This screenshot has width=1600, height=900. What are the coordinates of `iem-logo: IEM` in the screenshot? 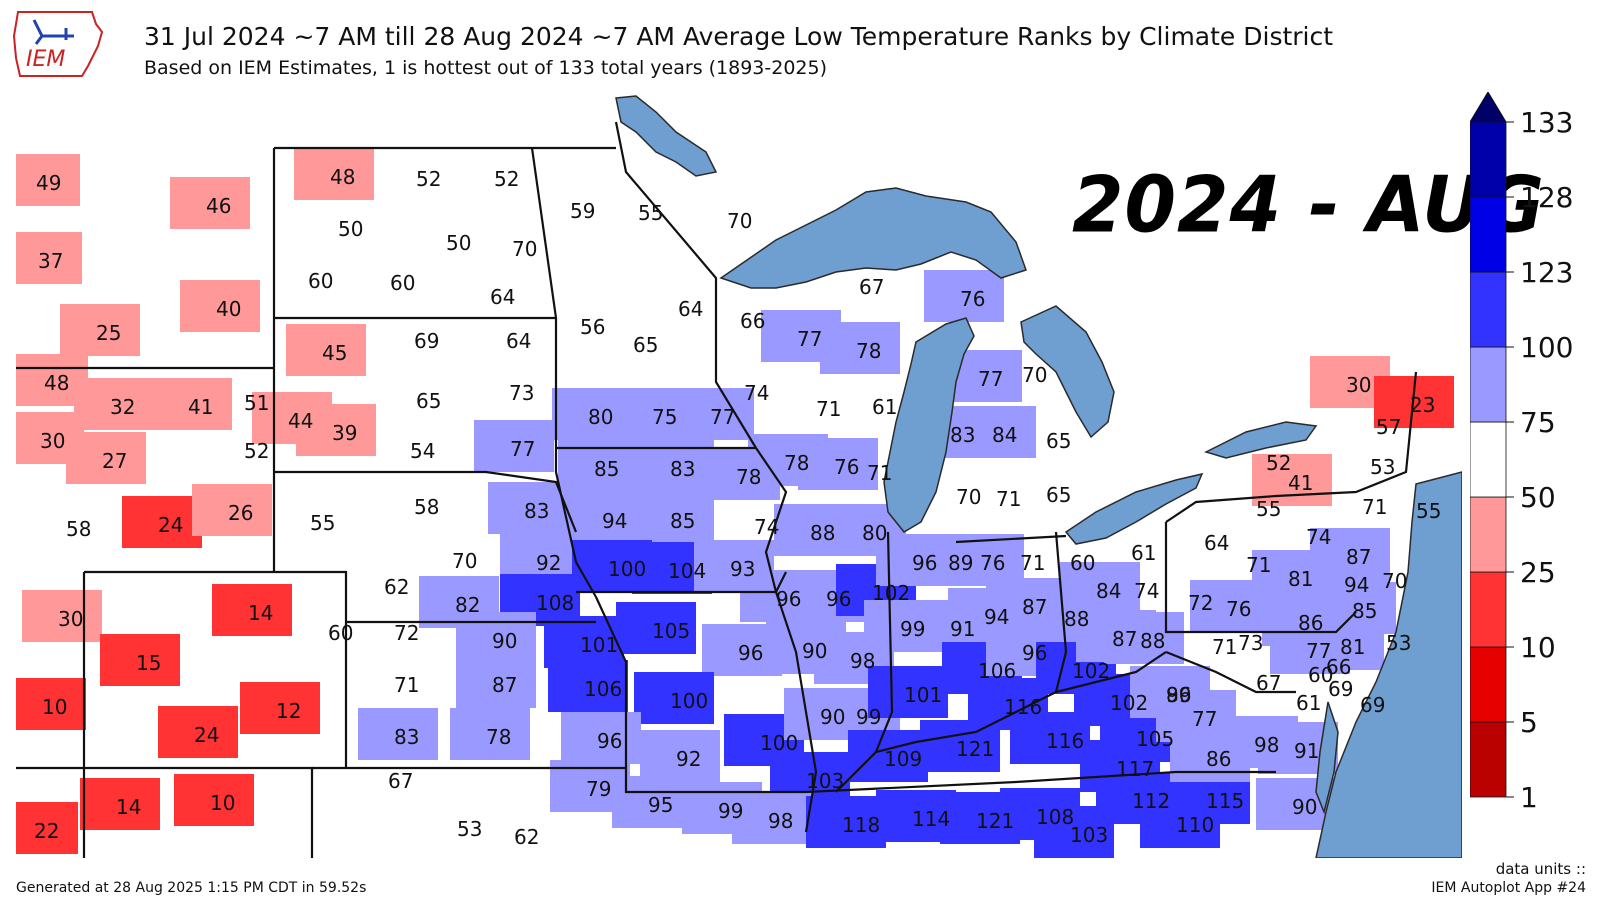 It's located at (58, 44).